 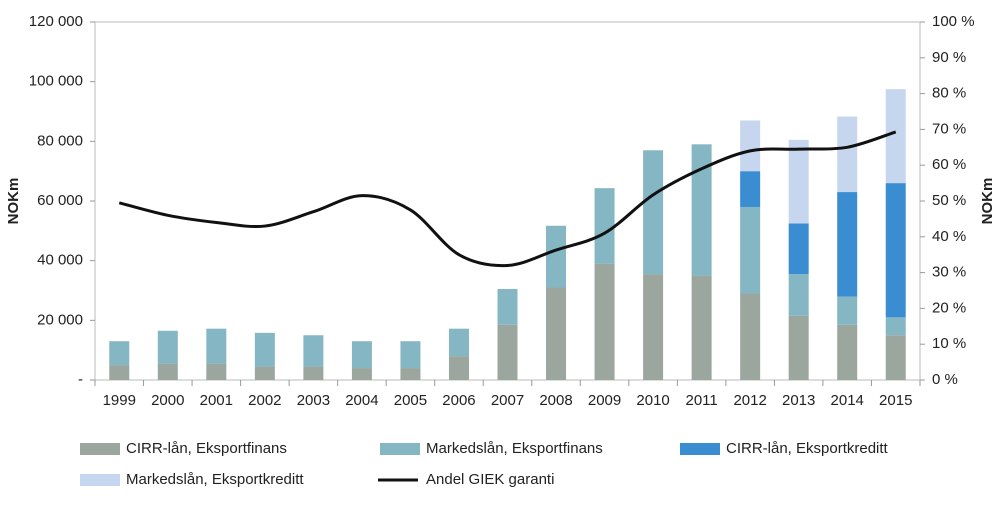 I want to click on y2-tick-label: 60 %, so click(x=949, y=164).